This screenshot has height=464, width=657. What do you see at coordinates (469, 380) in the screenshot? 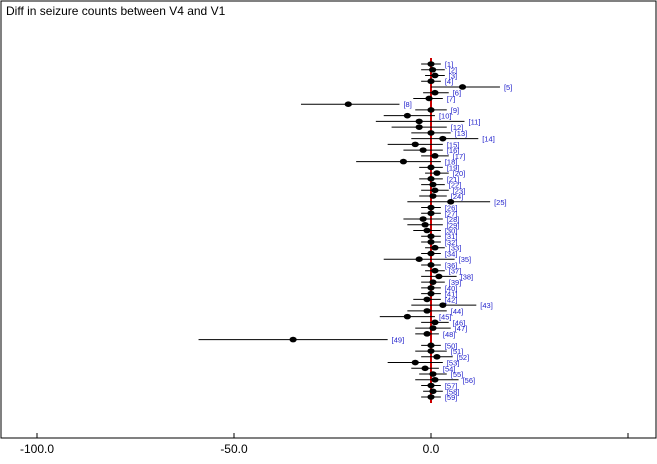
I see `point-label: [56]` at bounding box center [469, 380].